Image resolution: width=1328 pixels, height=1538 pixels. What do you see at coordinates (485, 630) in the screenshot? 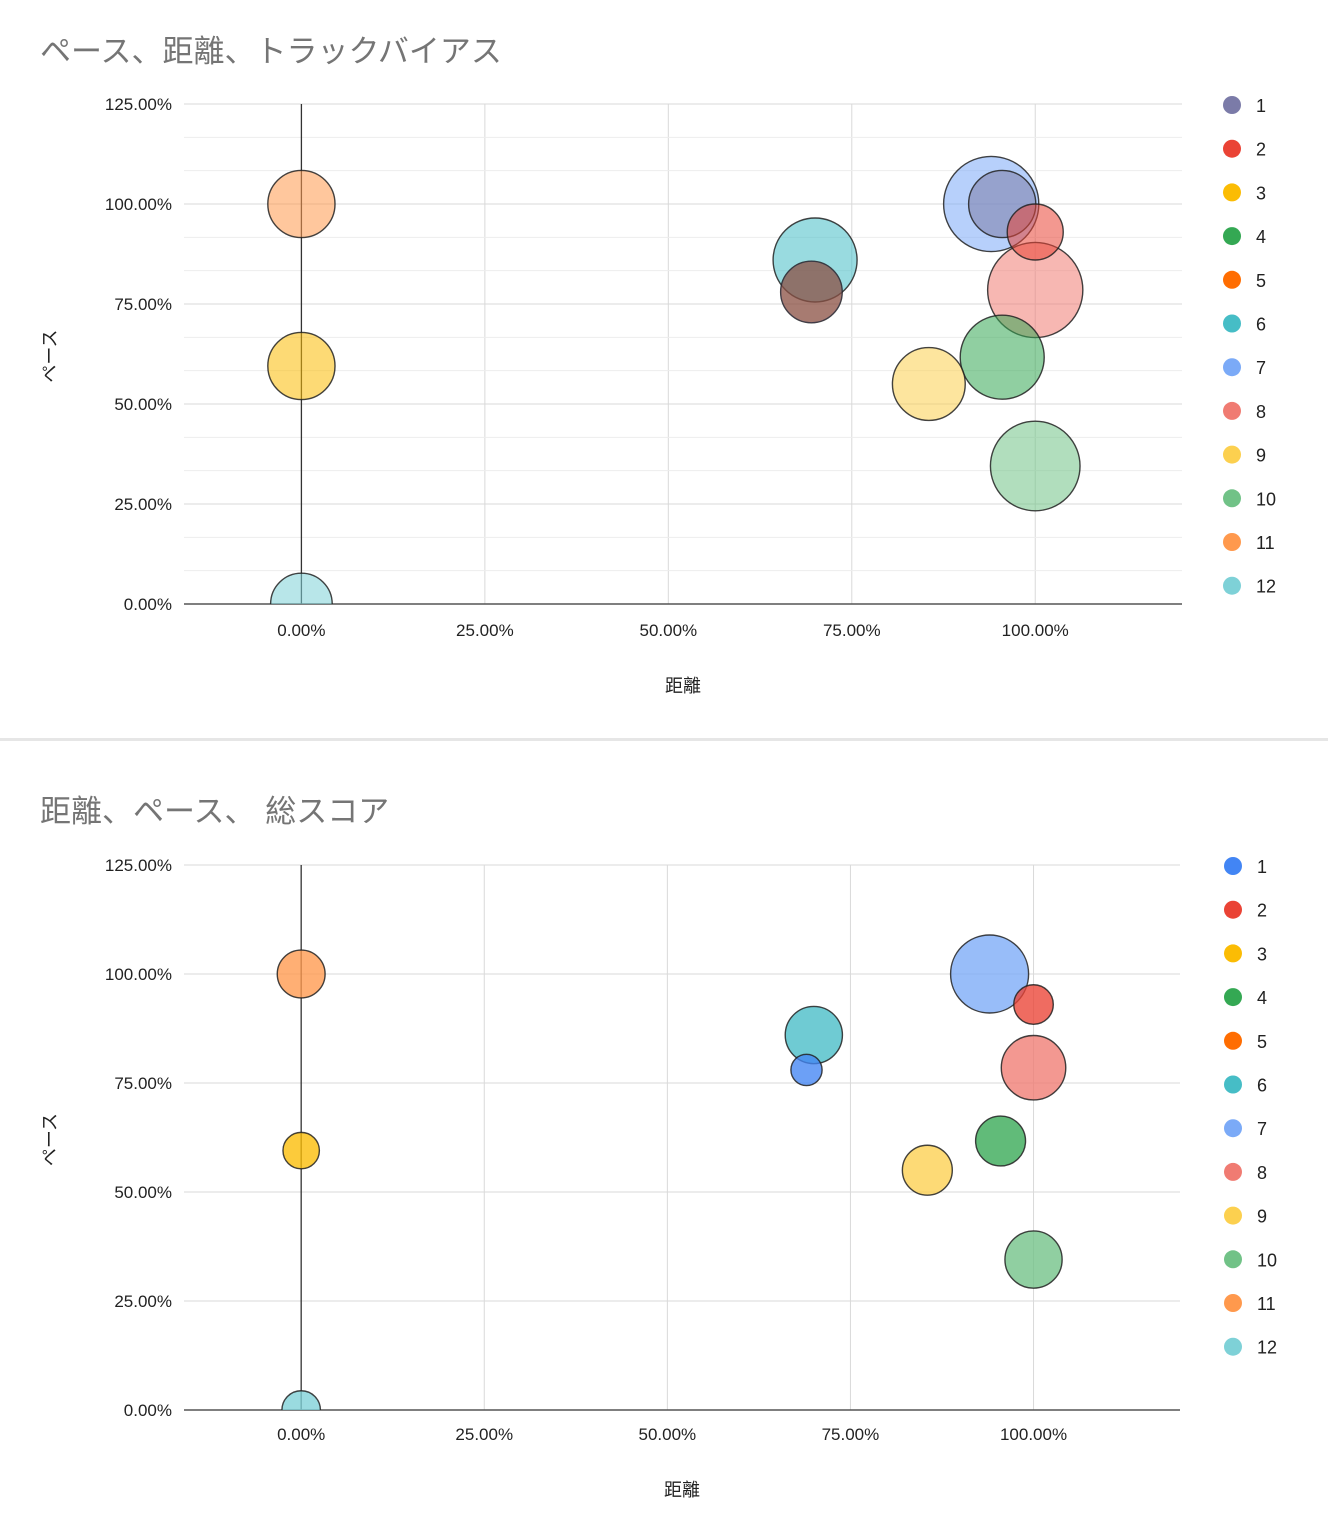
I see `x-tick-label: 25.00%` at bounding box center [485, 630].